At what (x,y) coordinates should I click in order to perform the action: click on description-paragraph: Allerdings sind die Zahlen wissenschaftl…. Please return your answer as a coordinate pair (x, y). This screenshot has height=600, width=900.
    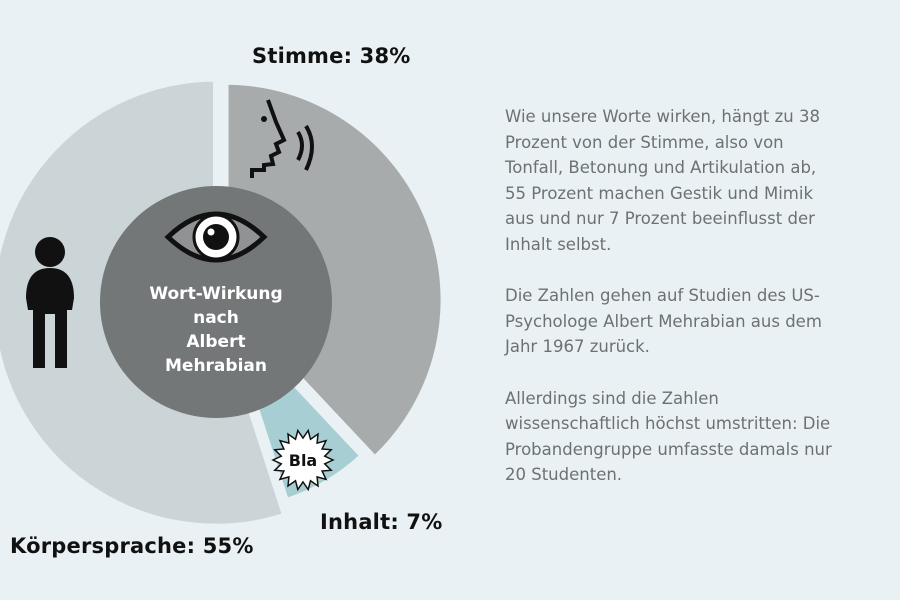
    Looking at the image, I should click on (702, 437).